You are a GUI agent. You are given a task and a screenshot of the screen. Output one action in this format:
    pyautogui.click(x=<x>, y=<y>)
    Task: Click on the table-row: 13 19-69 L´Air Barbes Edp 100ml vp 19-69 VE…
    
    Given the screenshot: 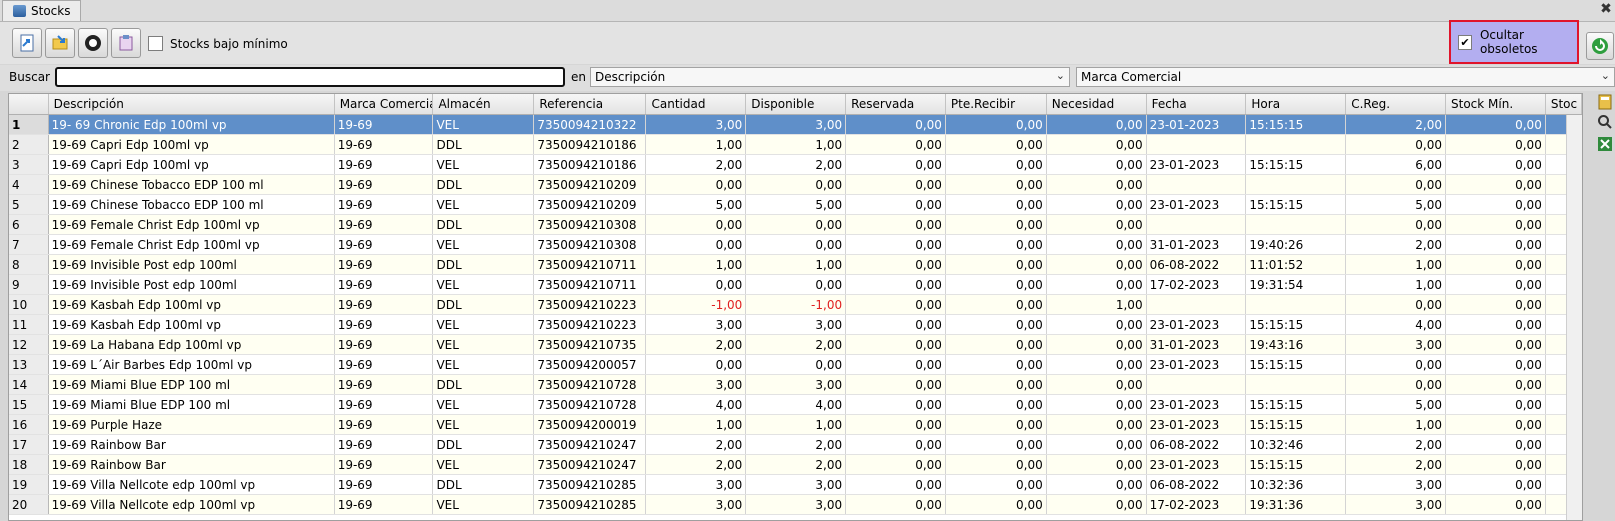 What is the action you would take?
    pyautogui.click(x=795, y=364)
    